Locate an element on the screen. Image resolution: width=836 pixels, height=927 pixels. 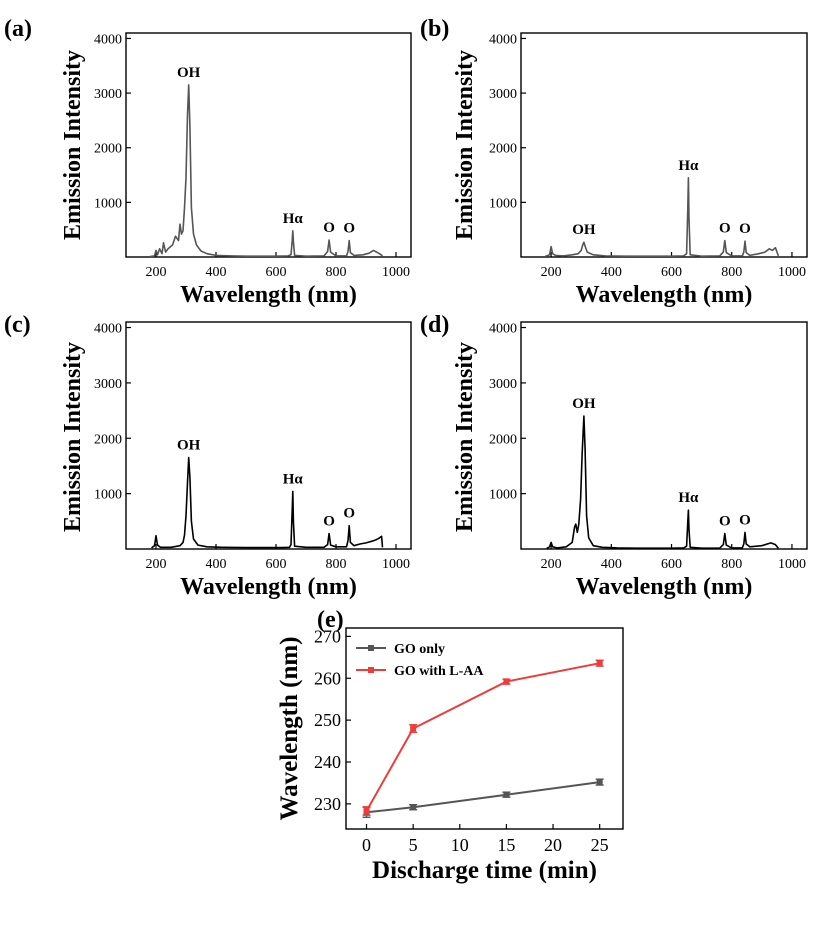
x-tick-label: 15 is located at coordinates (506, 845).